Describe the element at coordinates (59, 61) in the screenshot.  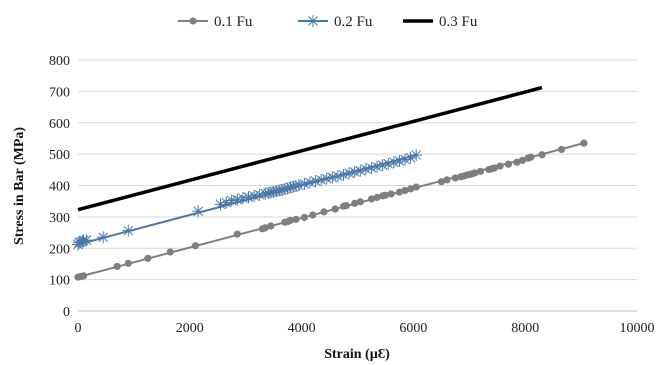
I see `y-tick-label: 800` at that location.